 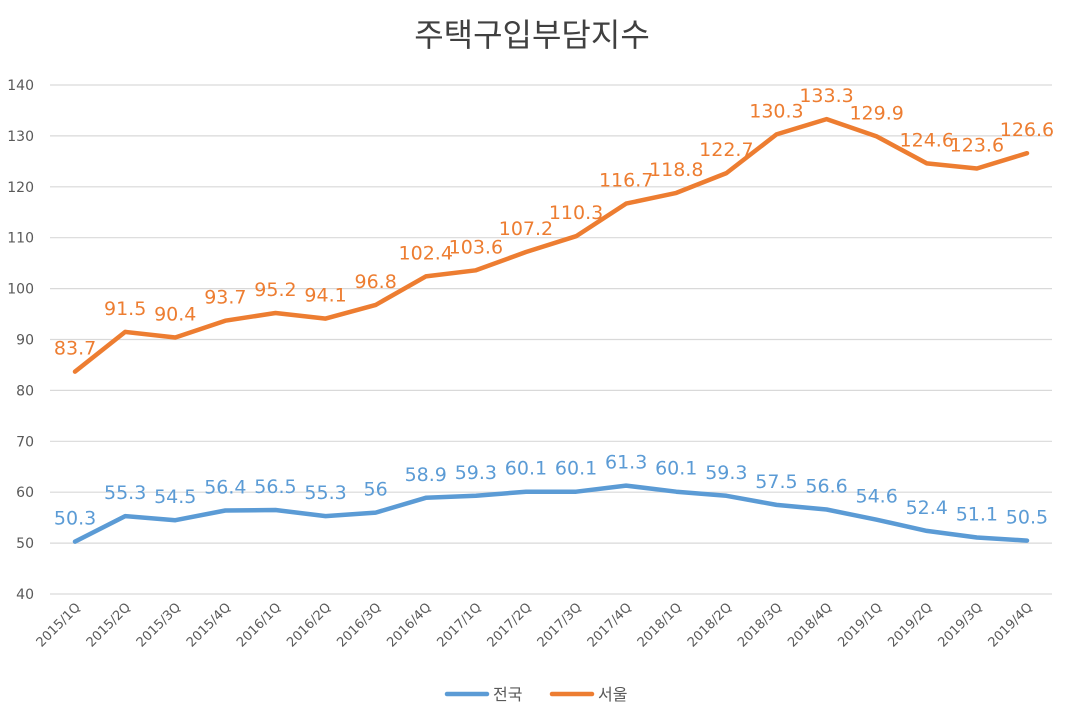 What do you see at coordinates (860, 625) in the screenshot?
I see `x-tick-label: 2019/1Q` at bounding box center [860, 625].